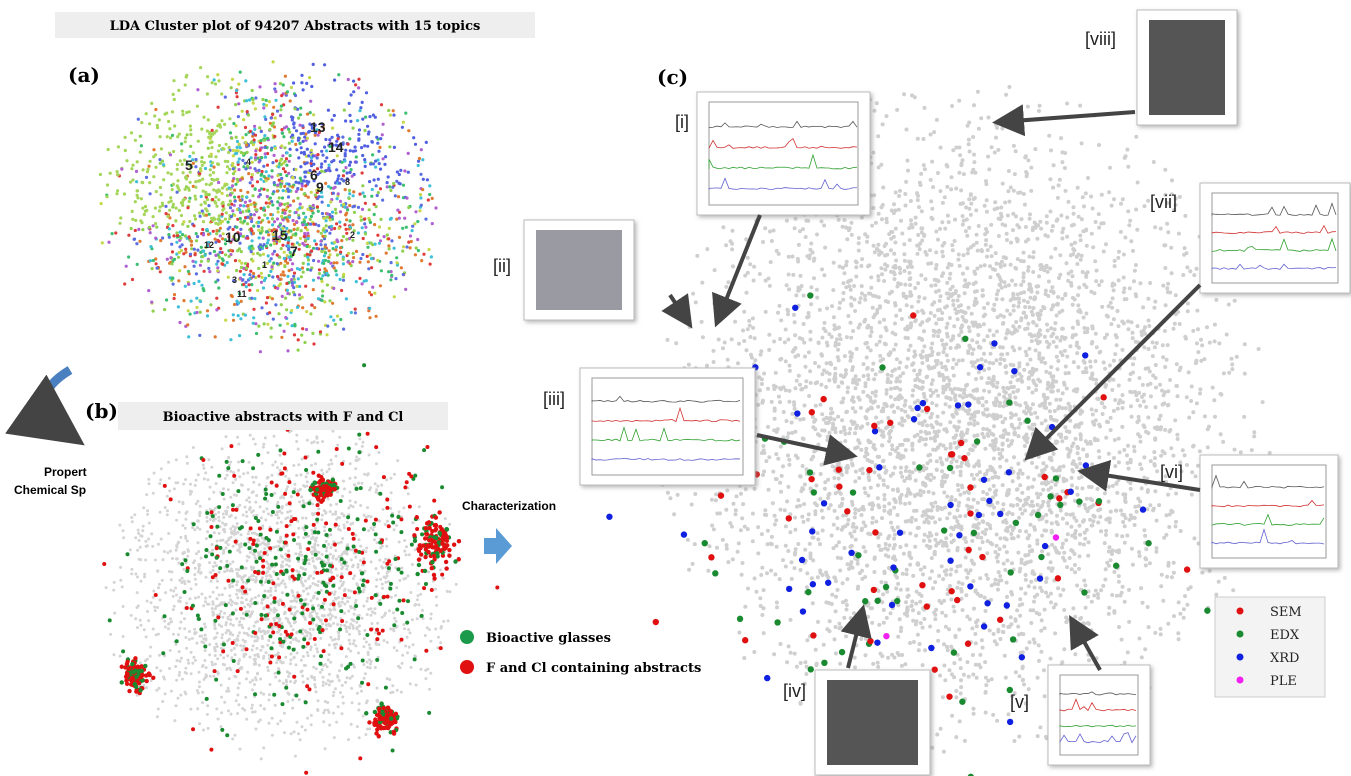  Describe the element at coordinates (352, 235) in the screenshot. I see `topic-label: 2` at that location.